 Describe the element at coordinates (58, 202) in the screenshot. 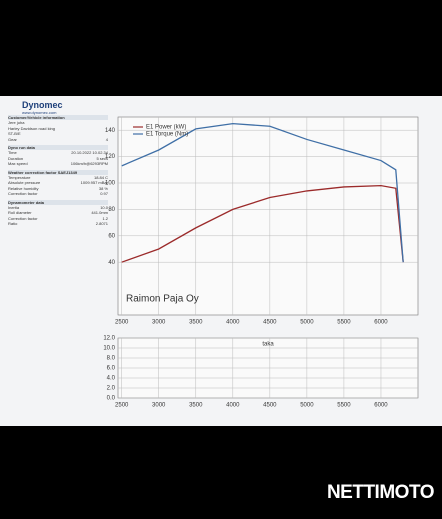

I see `section-title: Dynamometer data` at that location.